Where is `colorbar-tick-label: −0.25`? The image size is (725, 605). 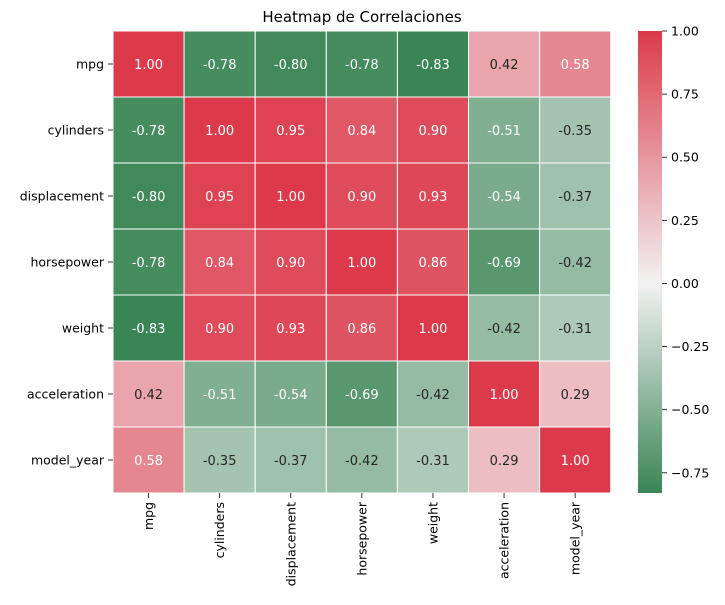
colorbar-tick-label: −0.25 is located at coordinates (690, 346).